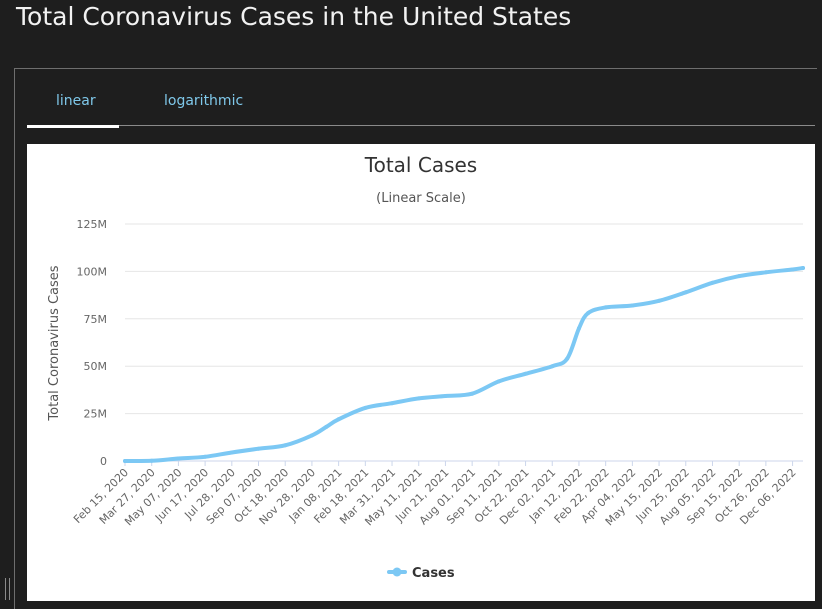 Image resolution: width=822 pixels, height=609 pixels. What do you see at coordinates (421, 198) in the screenshot?
I see `chart-subtitle: (Linear Scale)` at bounding box center [421, 198].